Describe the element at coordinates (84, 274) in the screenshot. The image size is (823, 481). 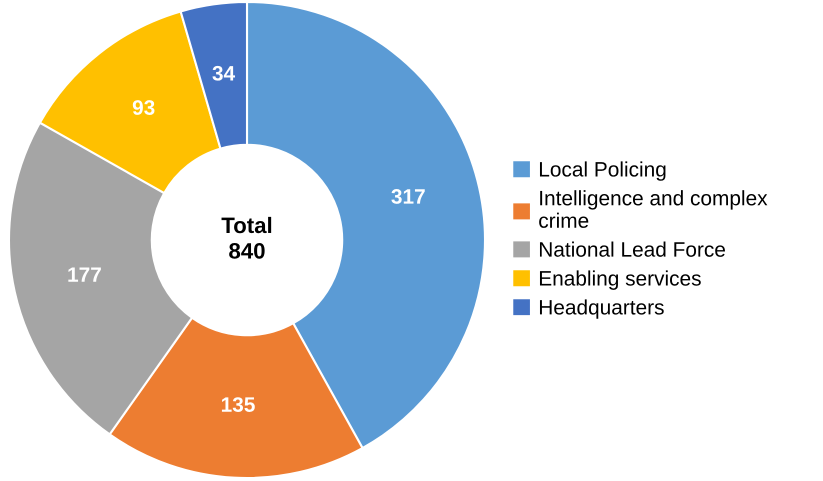
I see `data-label: 177` at that location.